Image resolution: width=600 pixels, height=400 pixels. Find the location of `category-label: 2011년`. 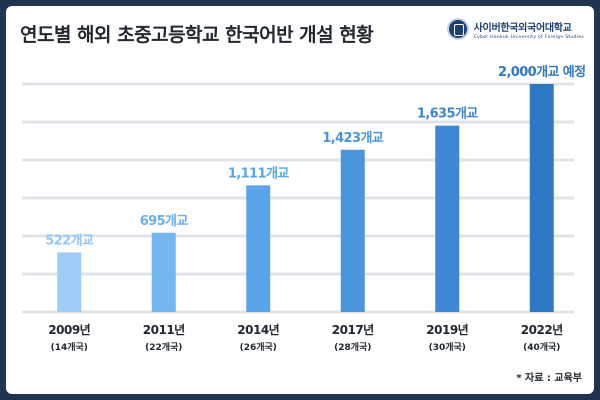

category-label: 2011년 is located at coordinates (164, 330).